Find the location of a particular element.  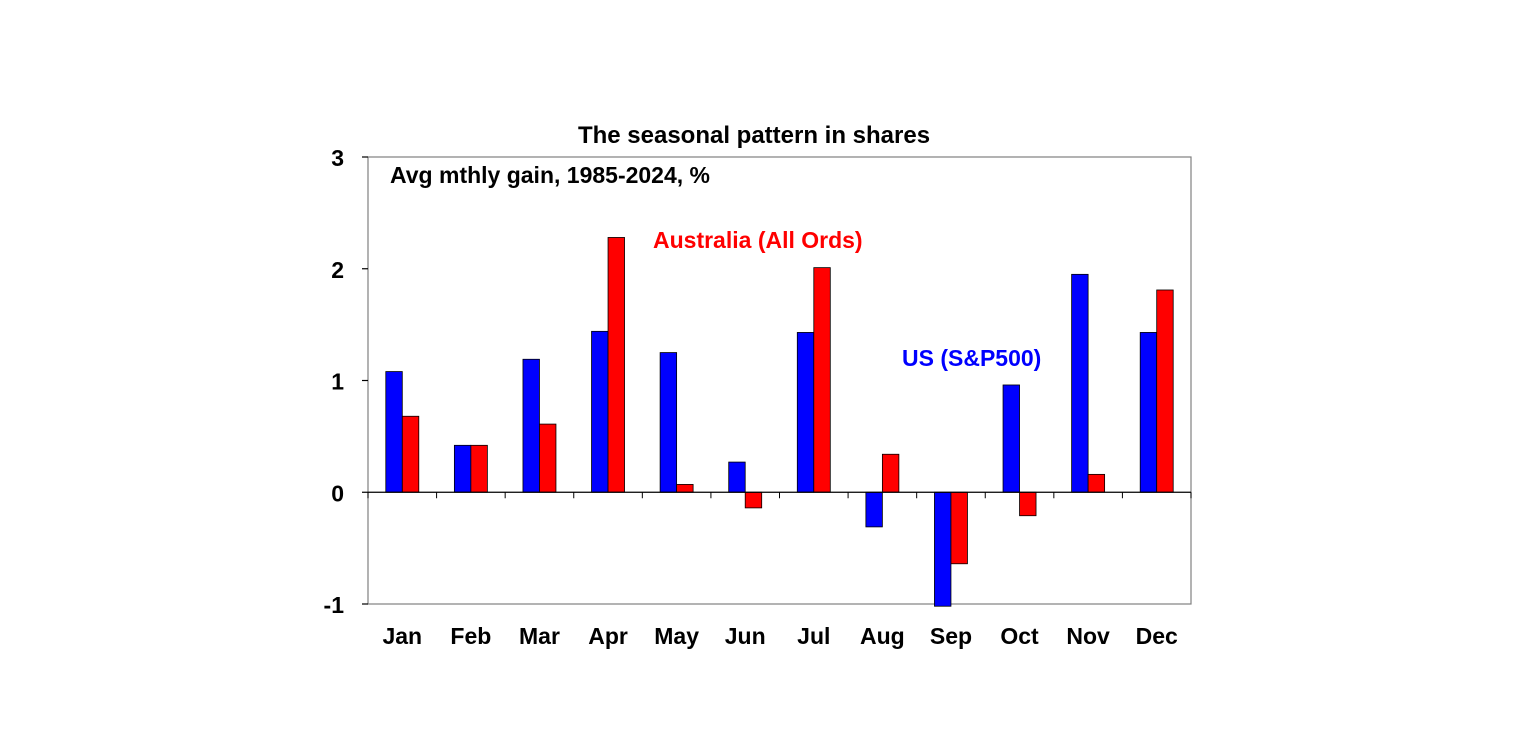

bar-australia-oct is located at coordinates (1028, 504).